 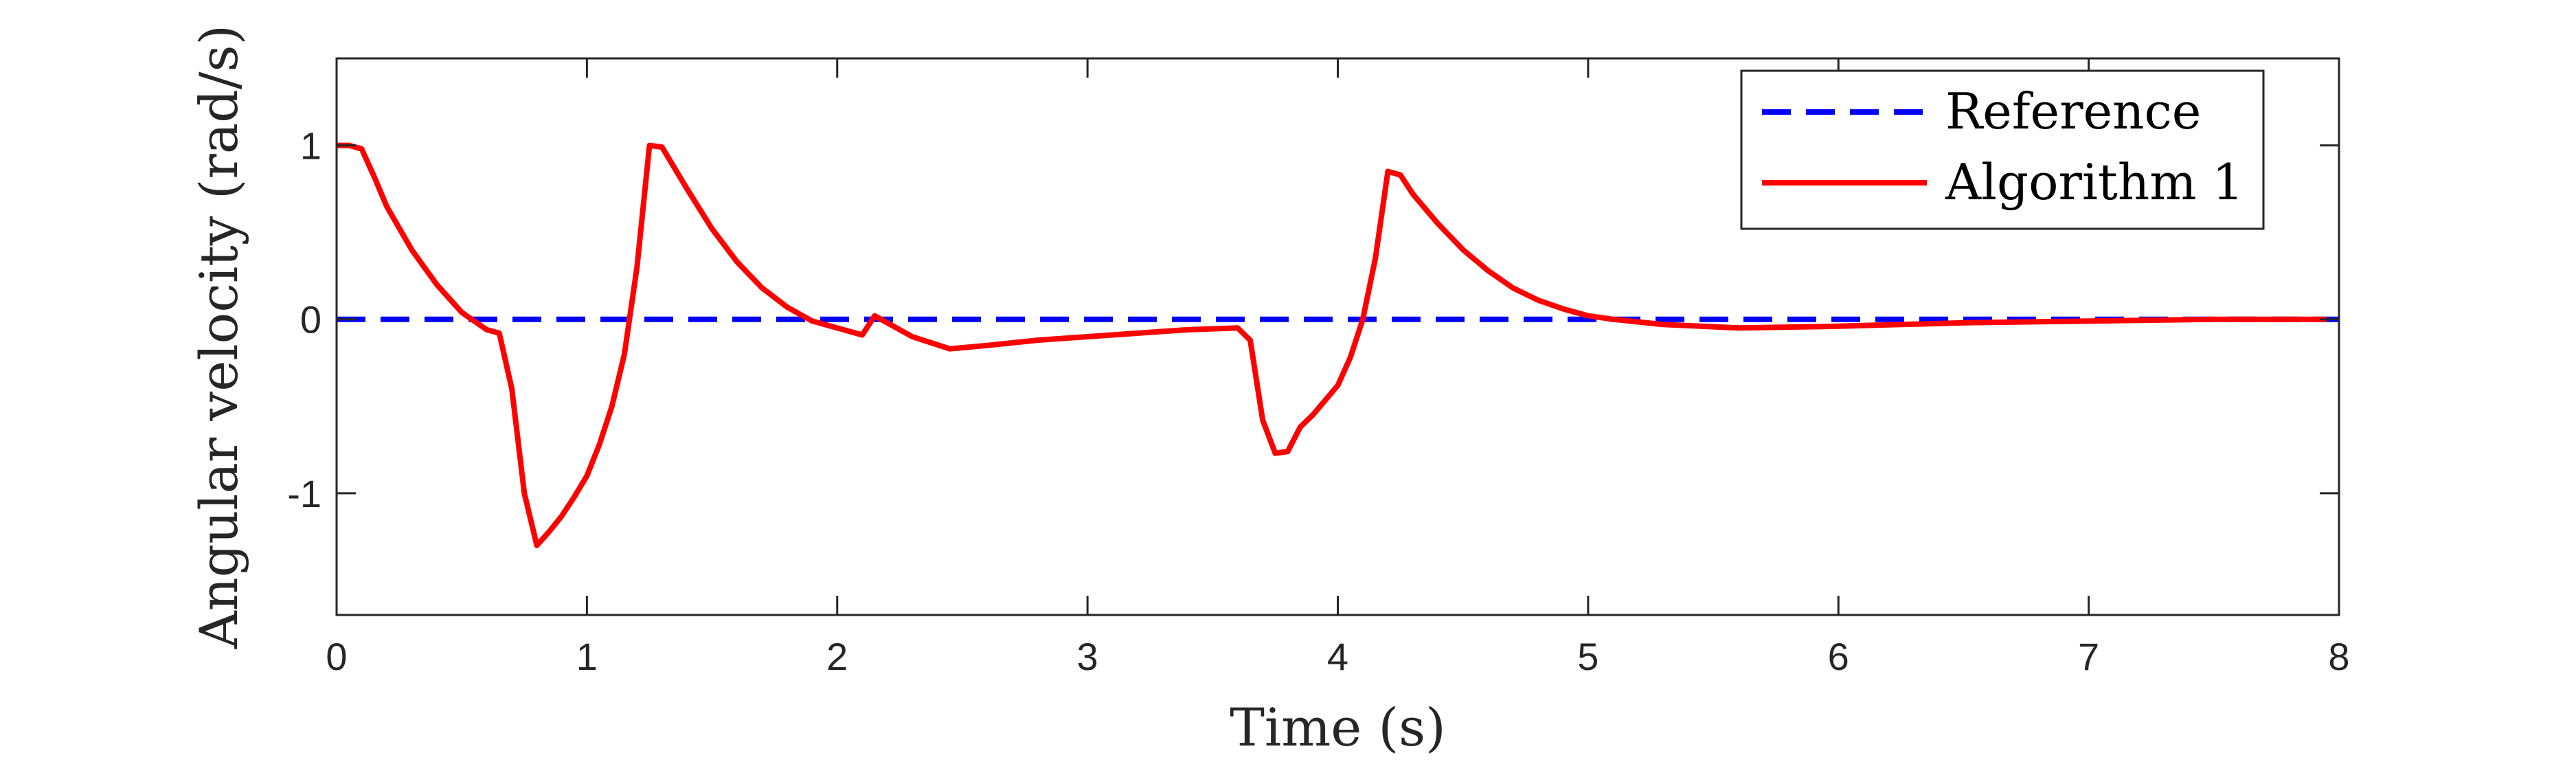 What do you see at coordinates (218, 337) in the screenshot?
I see `y-axis-title: Angular velocity (rad/s)` at bounding box center [218, 337].